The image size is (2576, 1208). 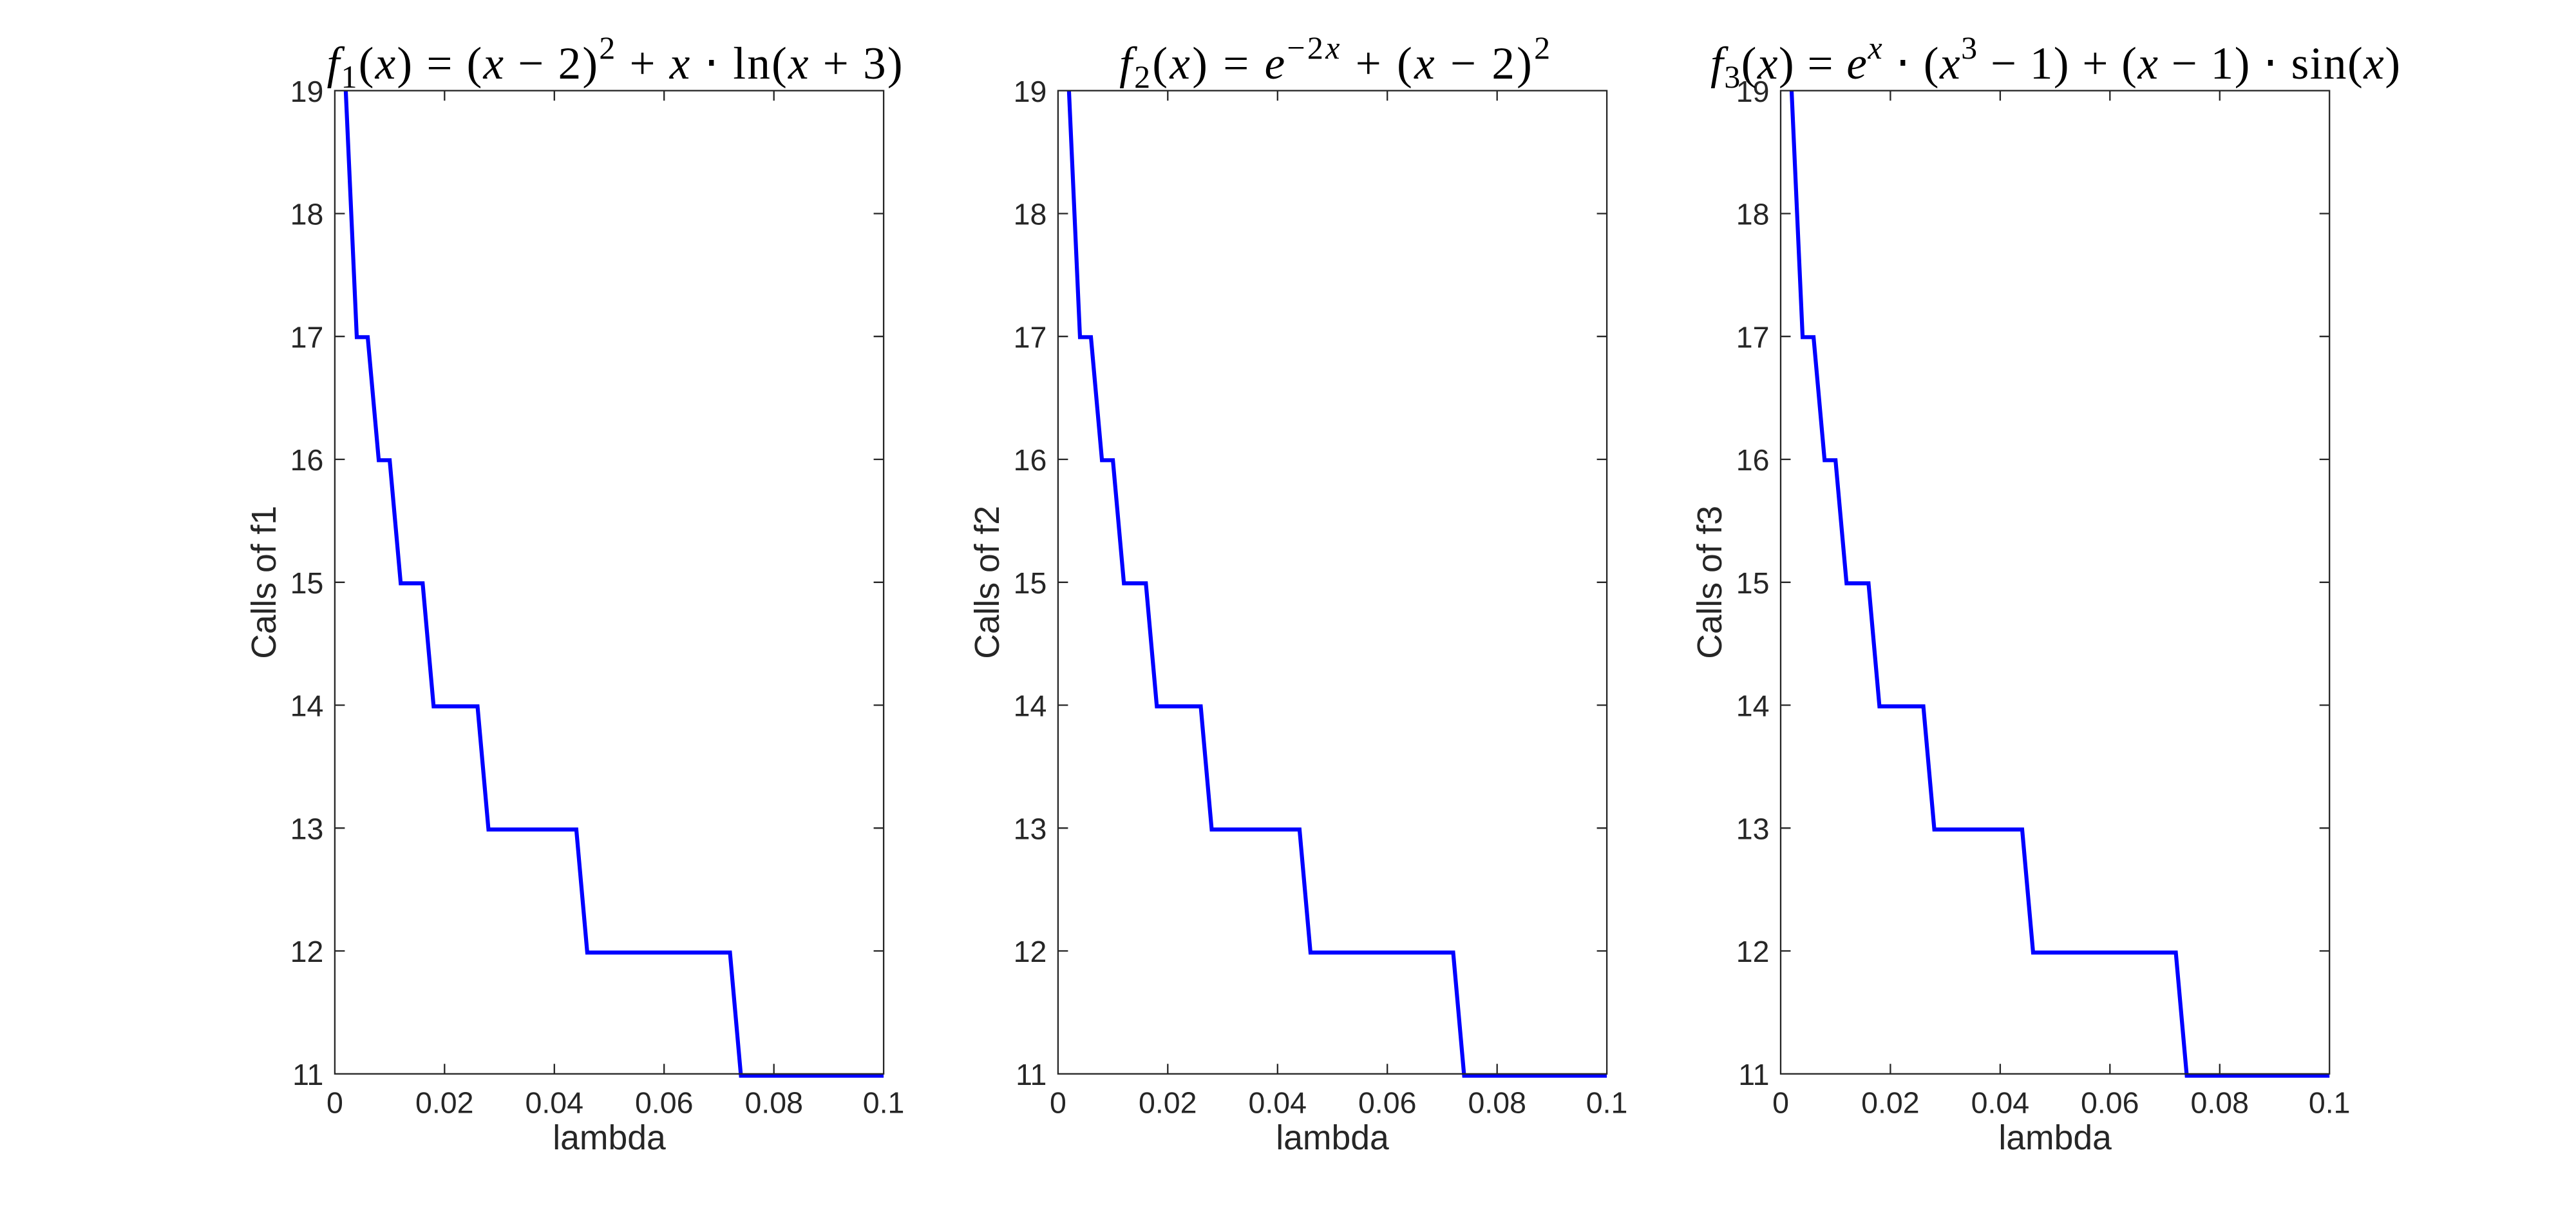 I want to click on svg-text:f3(x) = ex ⋅ (x3 − 1) + (x − 1: f3(x) = ex ⋅ (x3 − 1) + (x − 1) ⋅ sin(x), so click(x=2055, y=62).